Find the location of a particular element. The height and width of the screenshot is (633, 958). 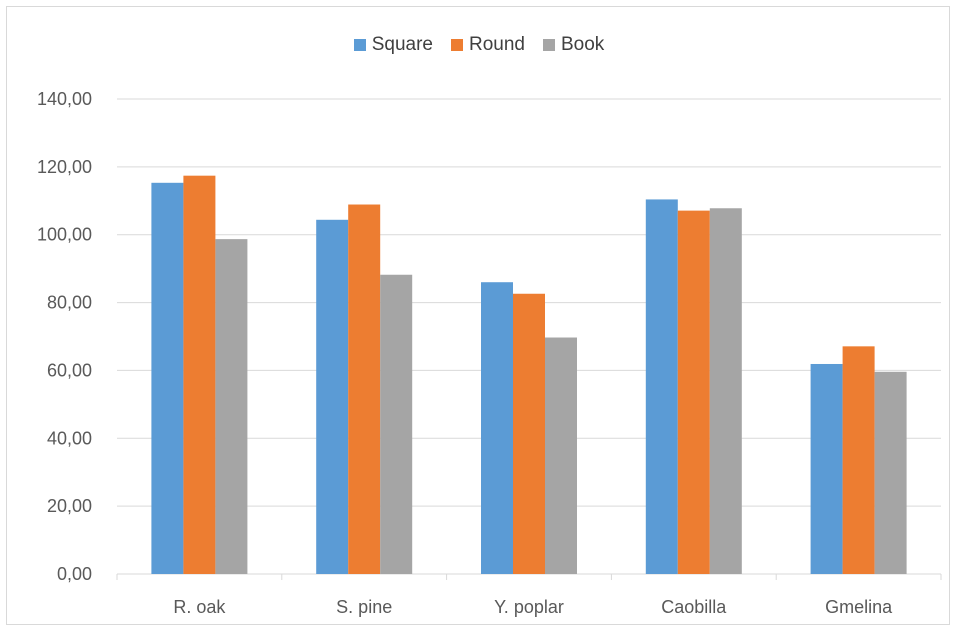

y-tick-label: 100,00 is located at coordinates (64, 235).